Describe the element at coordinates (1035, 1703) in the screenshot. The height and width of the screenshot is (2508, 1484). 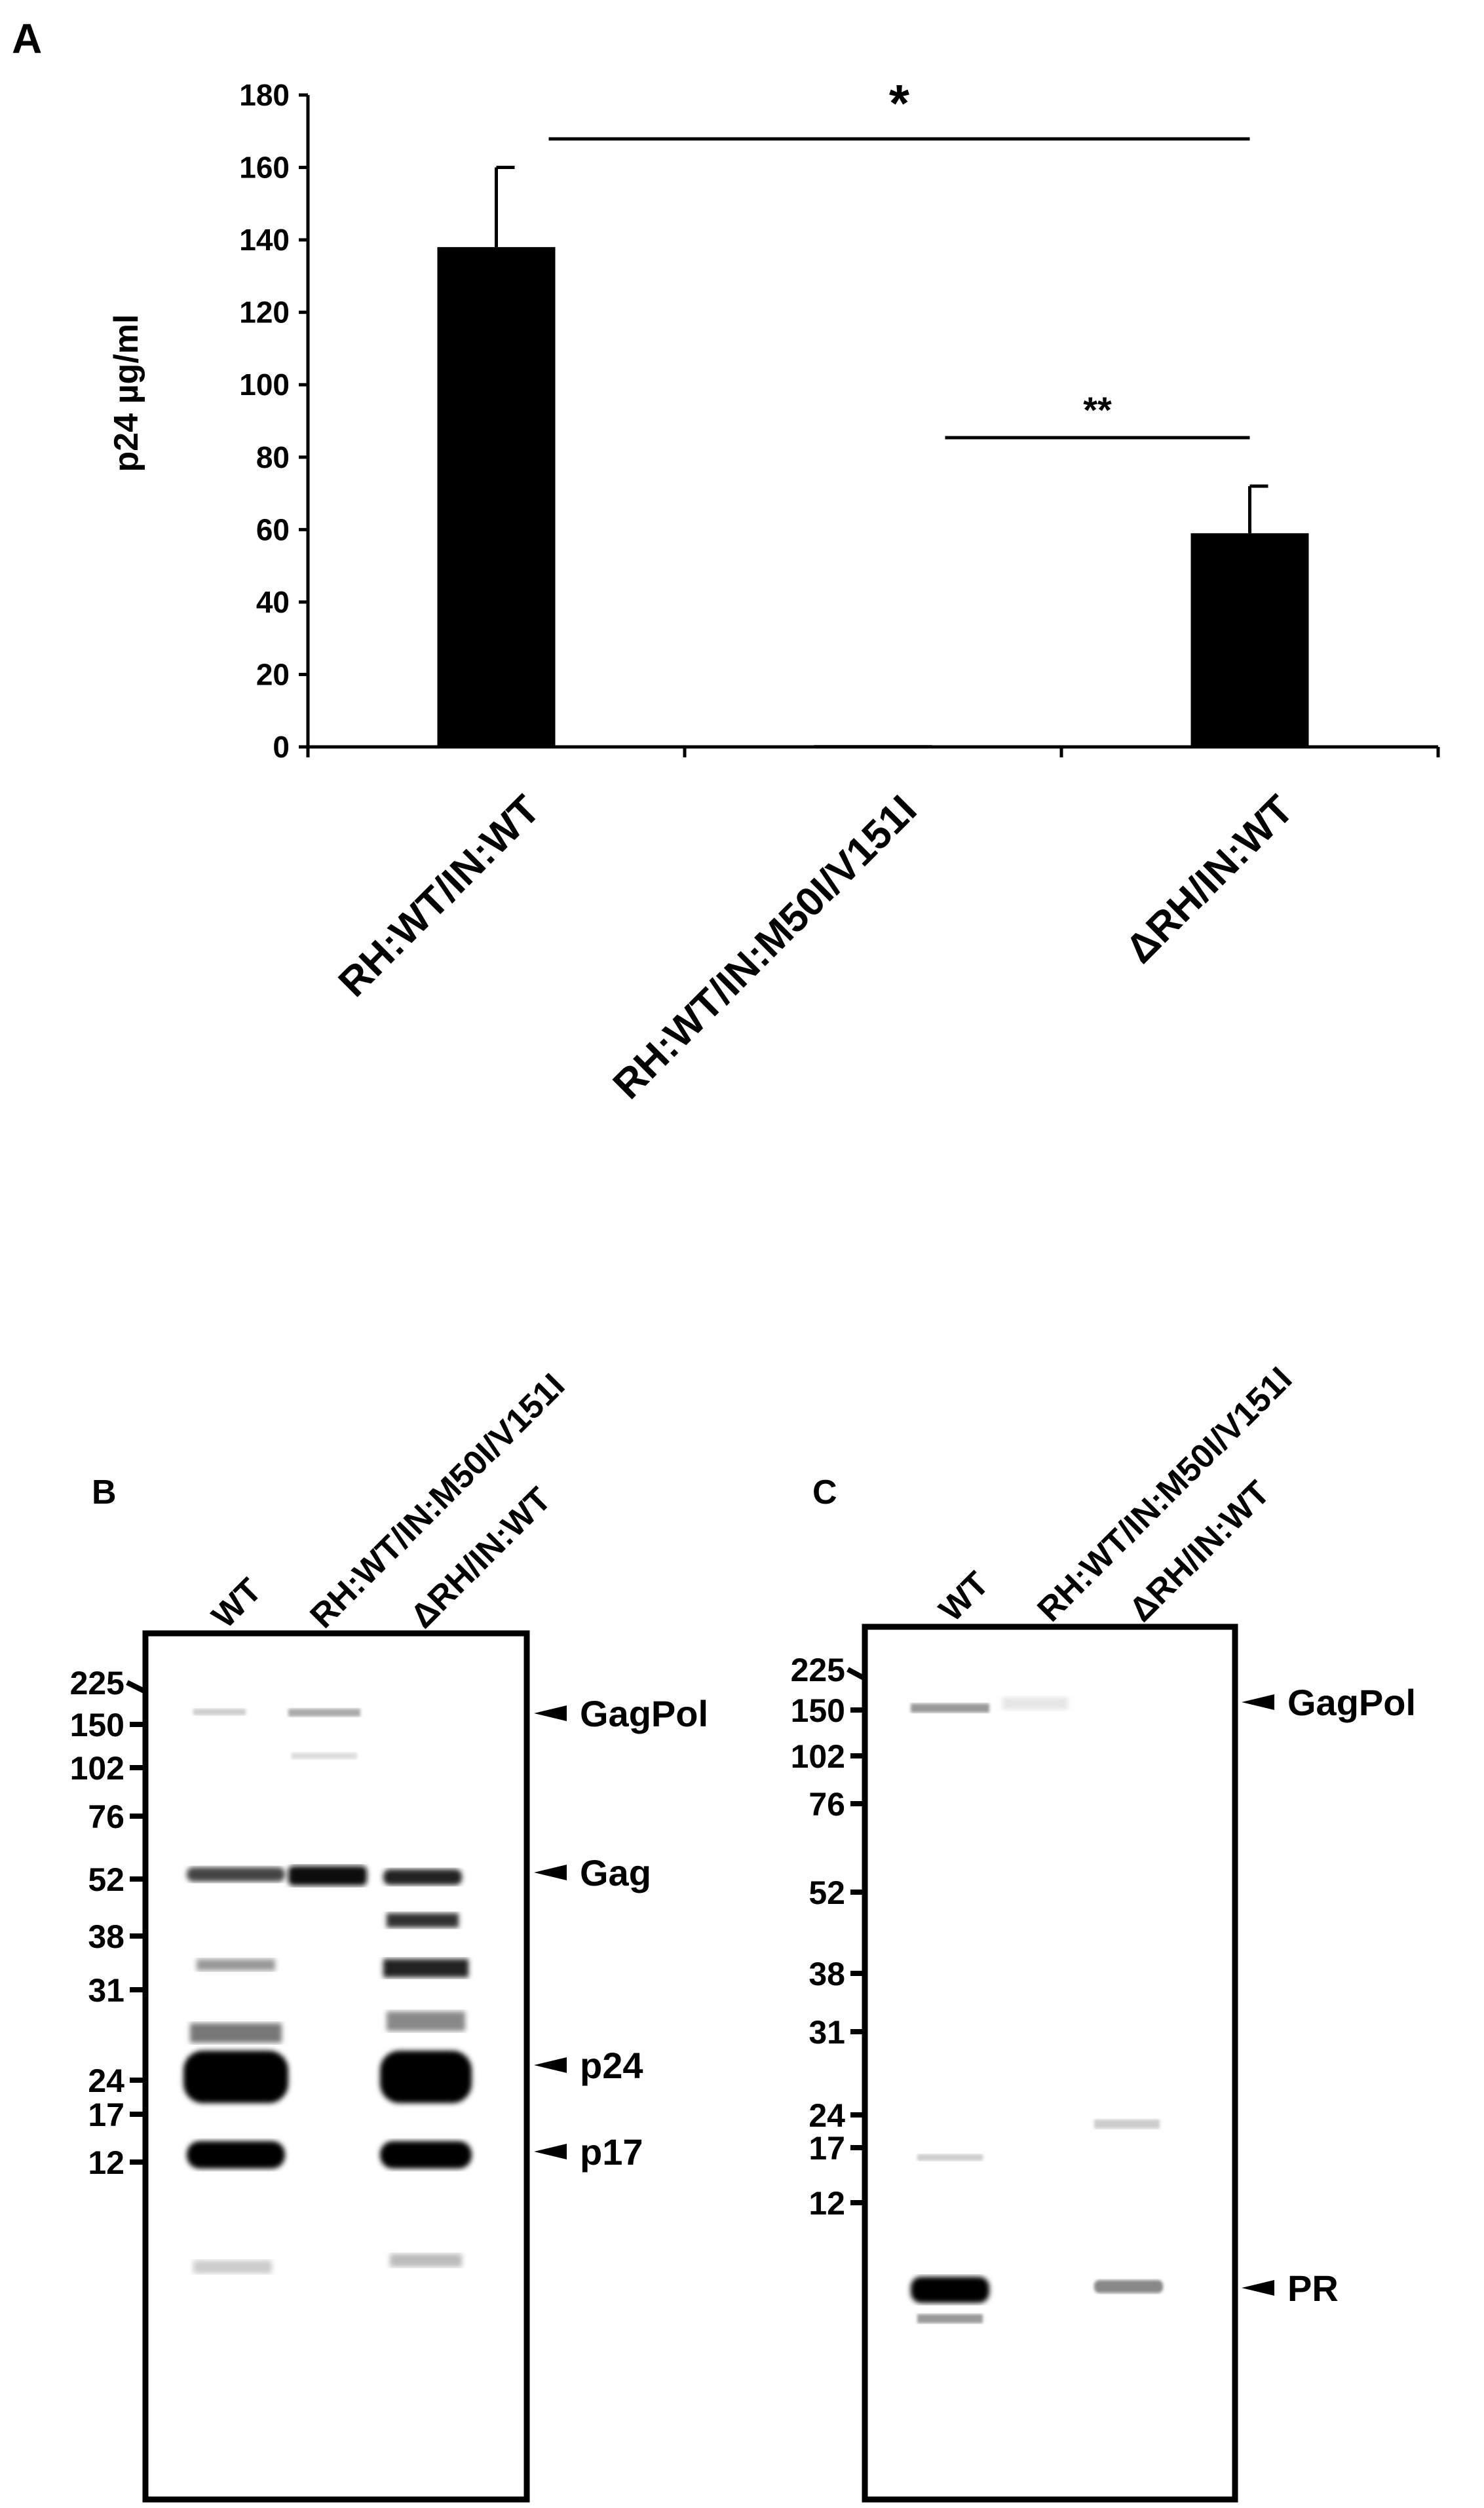
I see `blot-c-lane-m50i-bands` at that location.